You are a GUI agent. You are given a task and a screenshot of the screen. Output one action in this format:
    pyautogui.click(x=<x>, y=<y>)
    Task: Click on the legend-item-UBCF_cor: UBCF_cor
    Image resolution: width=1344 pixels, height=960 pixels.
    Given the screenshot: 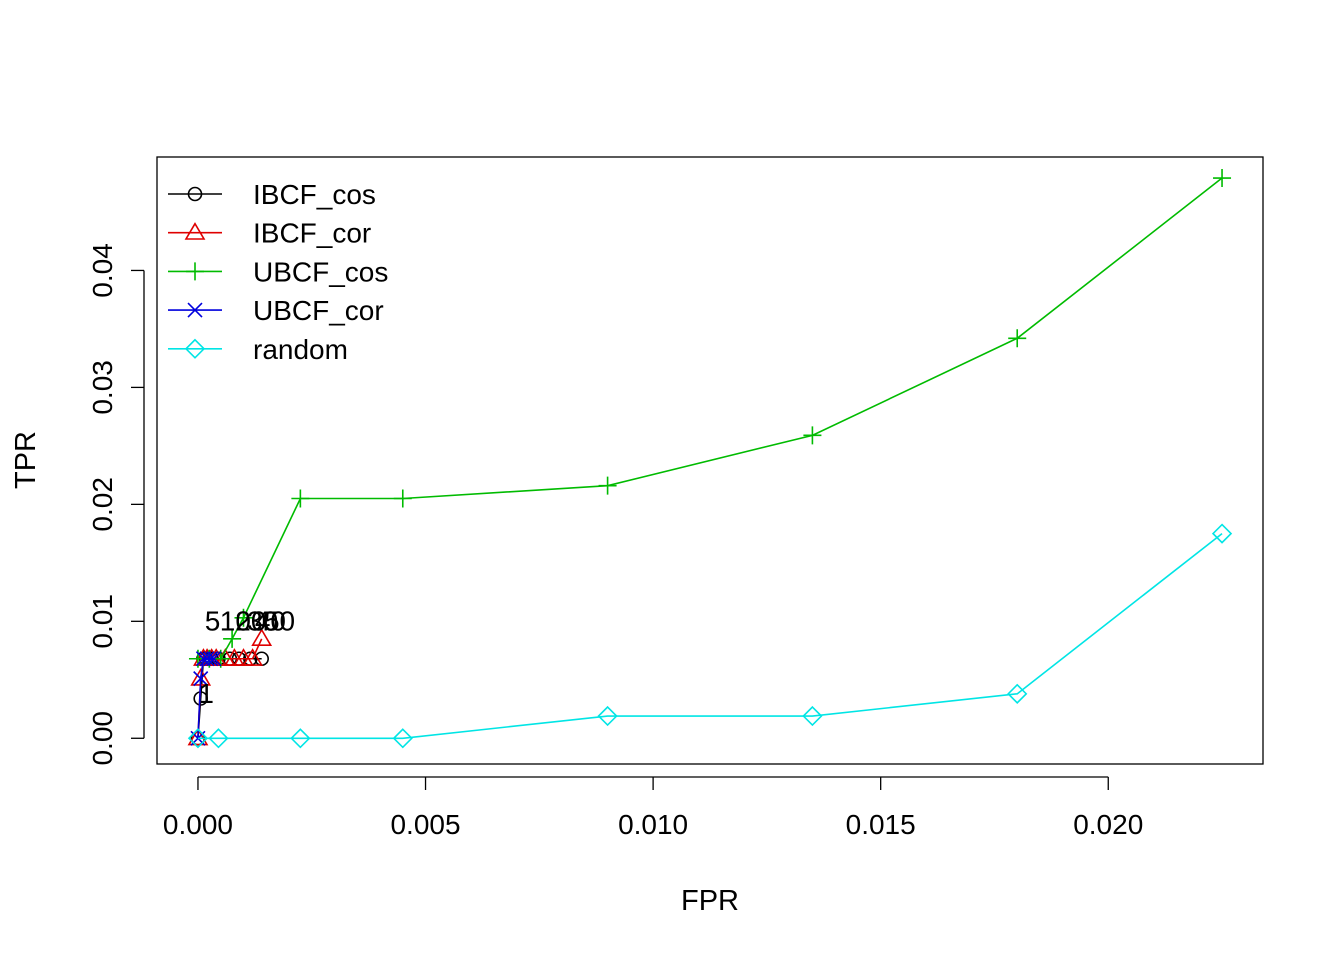 What is the action you would take?
    pyautogui.click(x=276, y=310)
    